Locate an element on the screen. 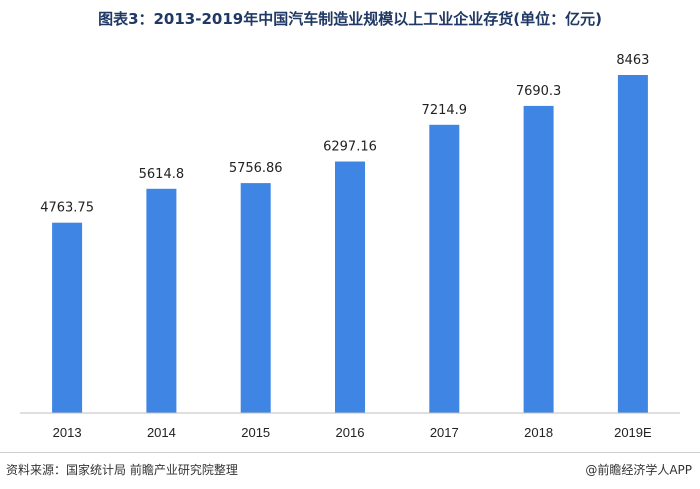  data-label-2018: 7690.3 is located at coordinates (539, 91).